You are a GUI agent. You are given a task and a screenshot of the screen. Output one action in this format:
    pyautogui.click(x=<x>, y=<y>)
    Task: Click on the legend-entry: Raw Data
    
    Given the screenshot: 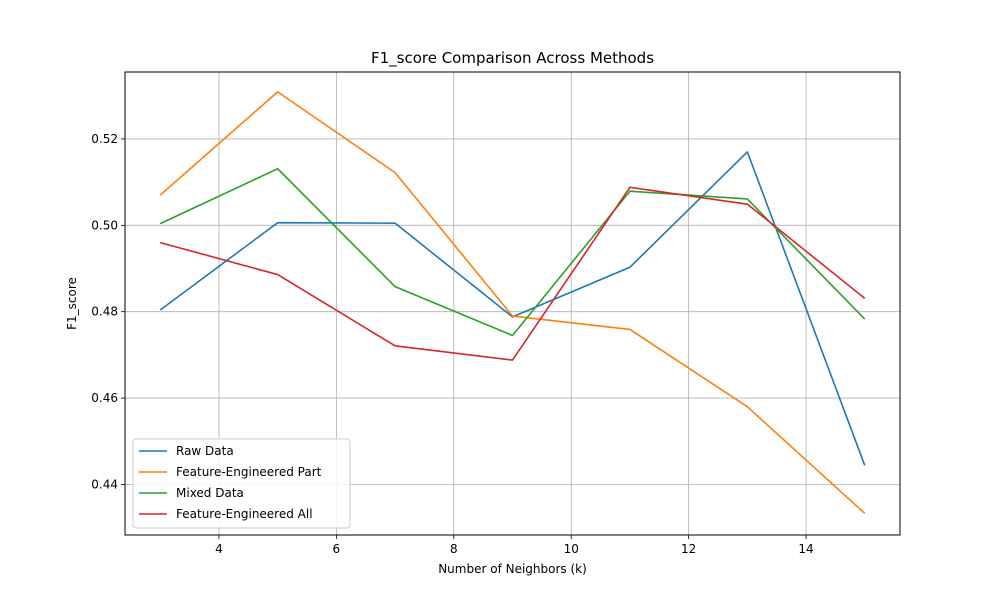 What is the action you would take?
    pyautogui.click(x=205, y=451)
    